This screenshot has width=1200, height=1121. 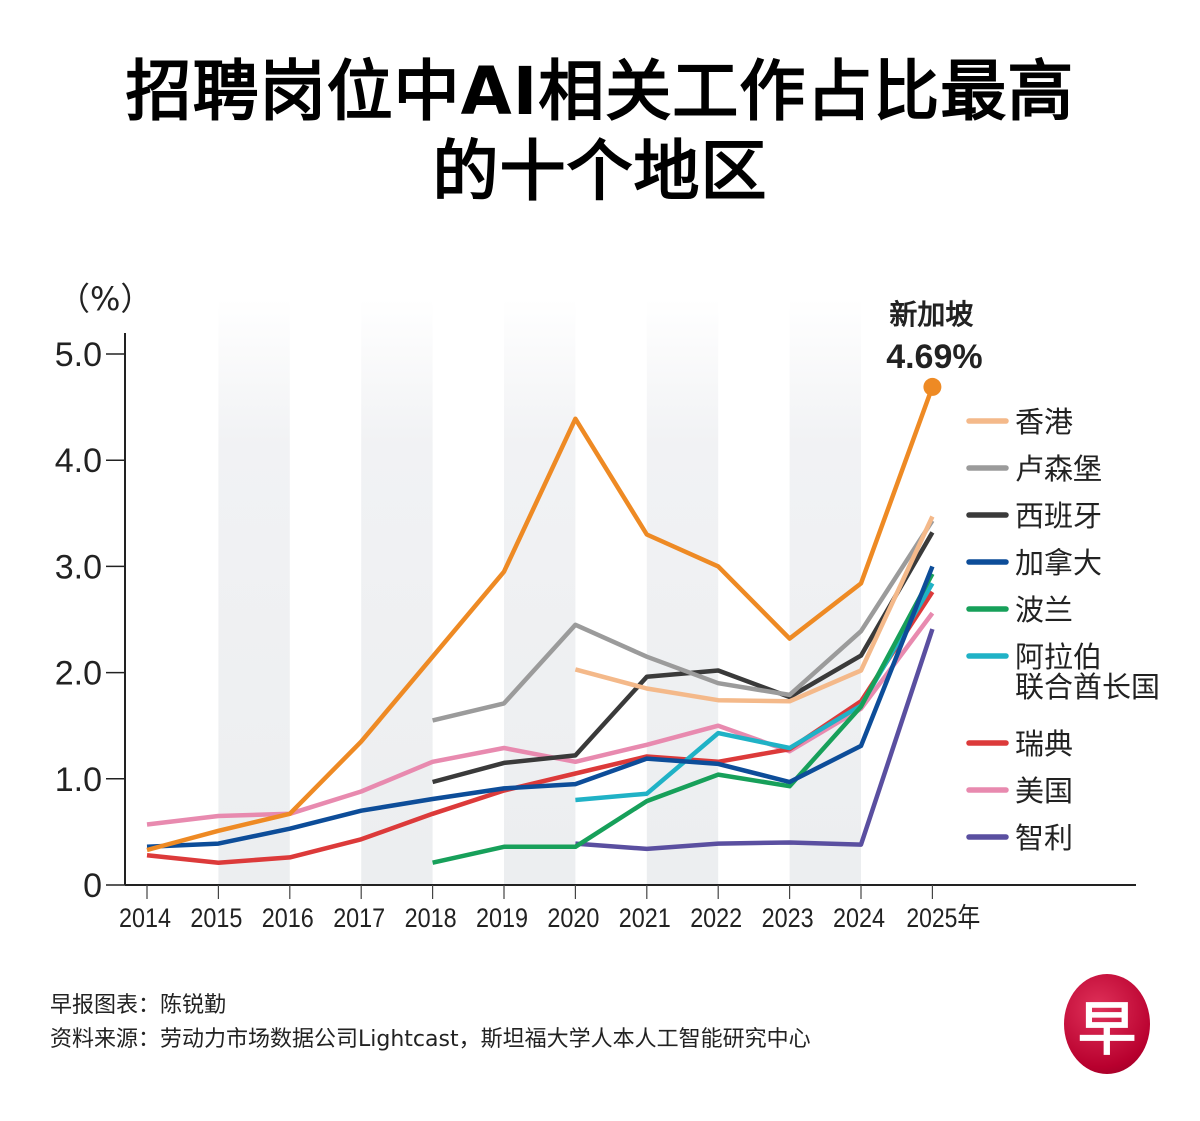 I want to click on legend-label: 阿拉伯, so click(x=1058, y=657).